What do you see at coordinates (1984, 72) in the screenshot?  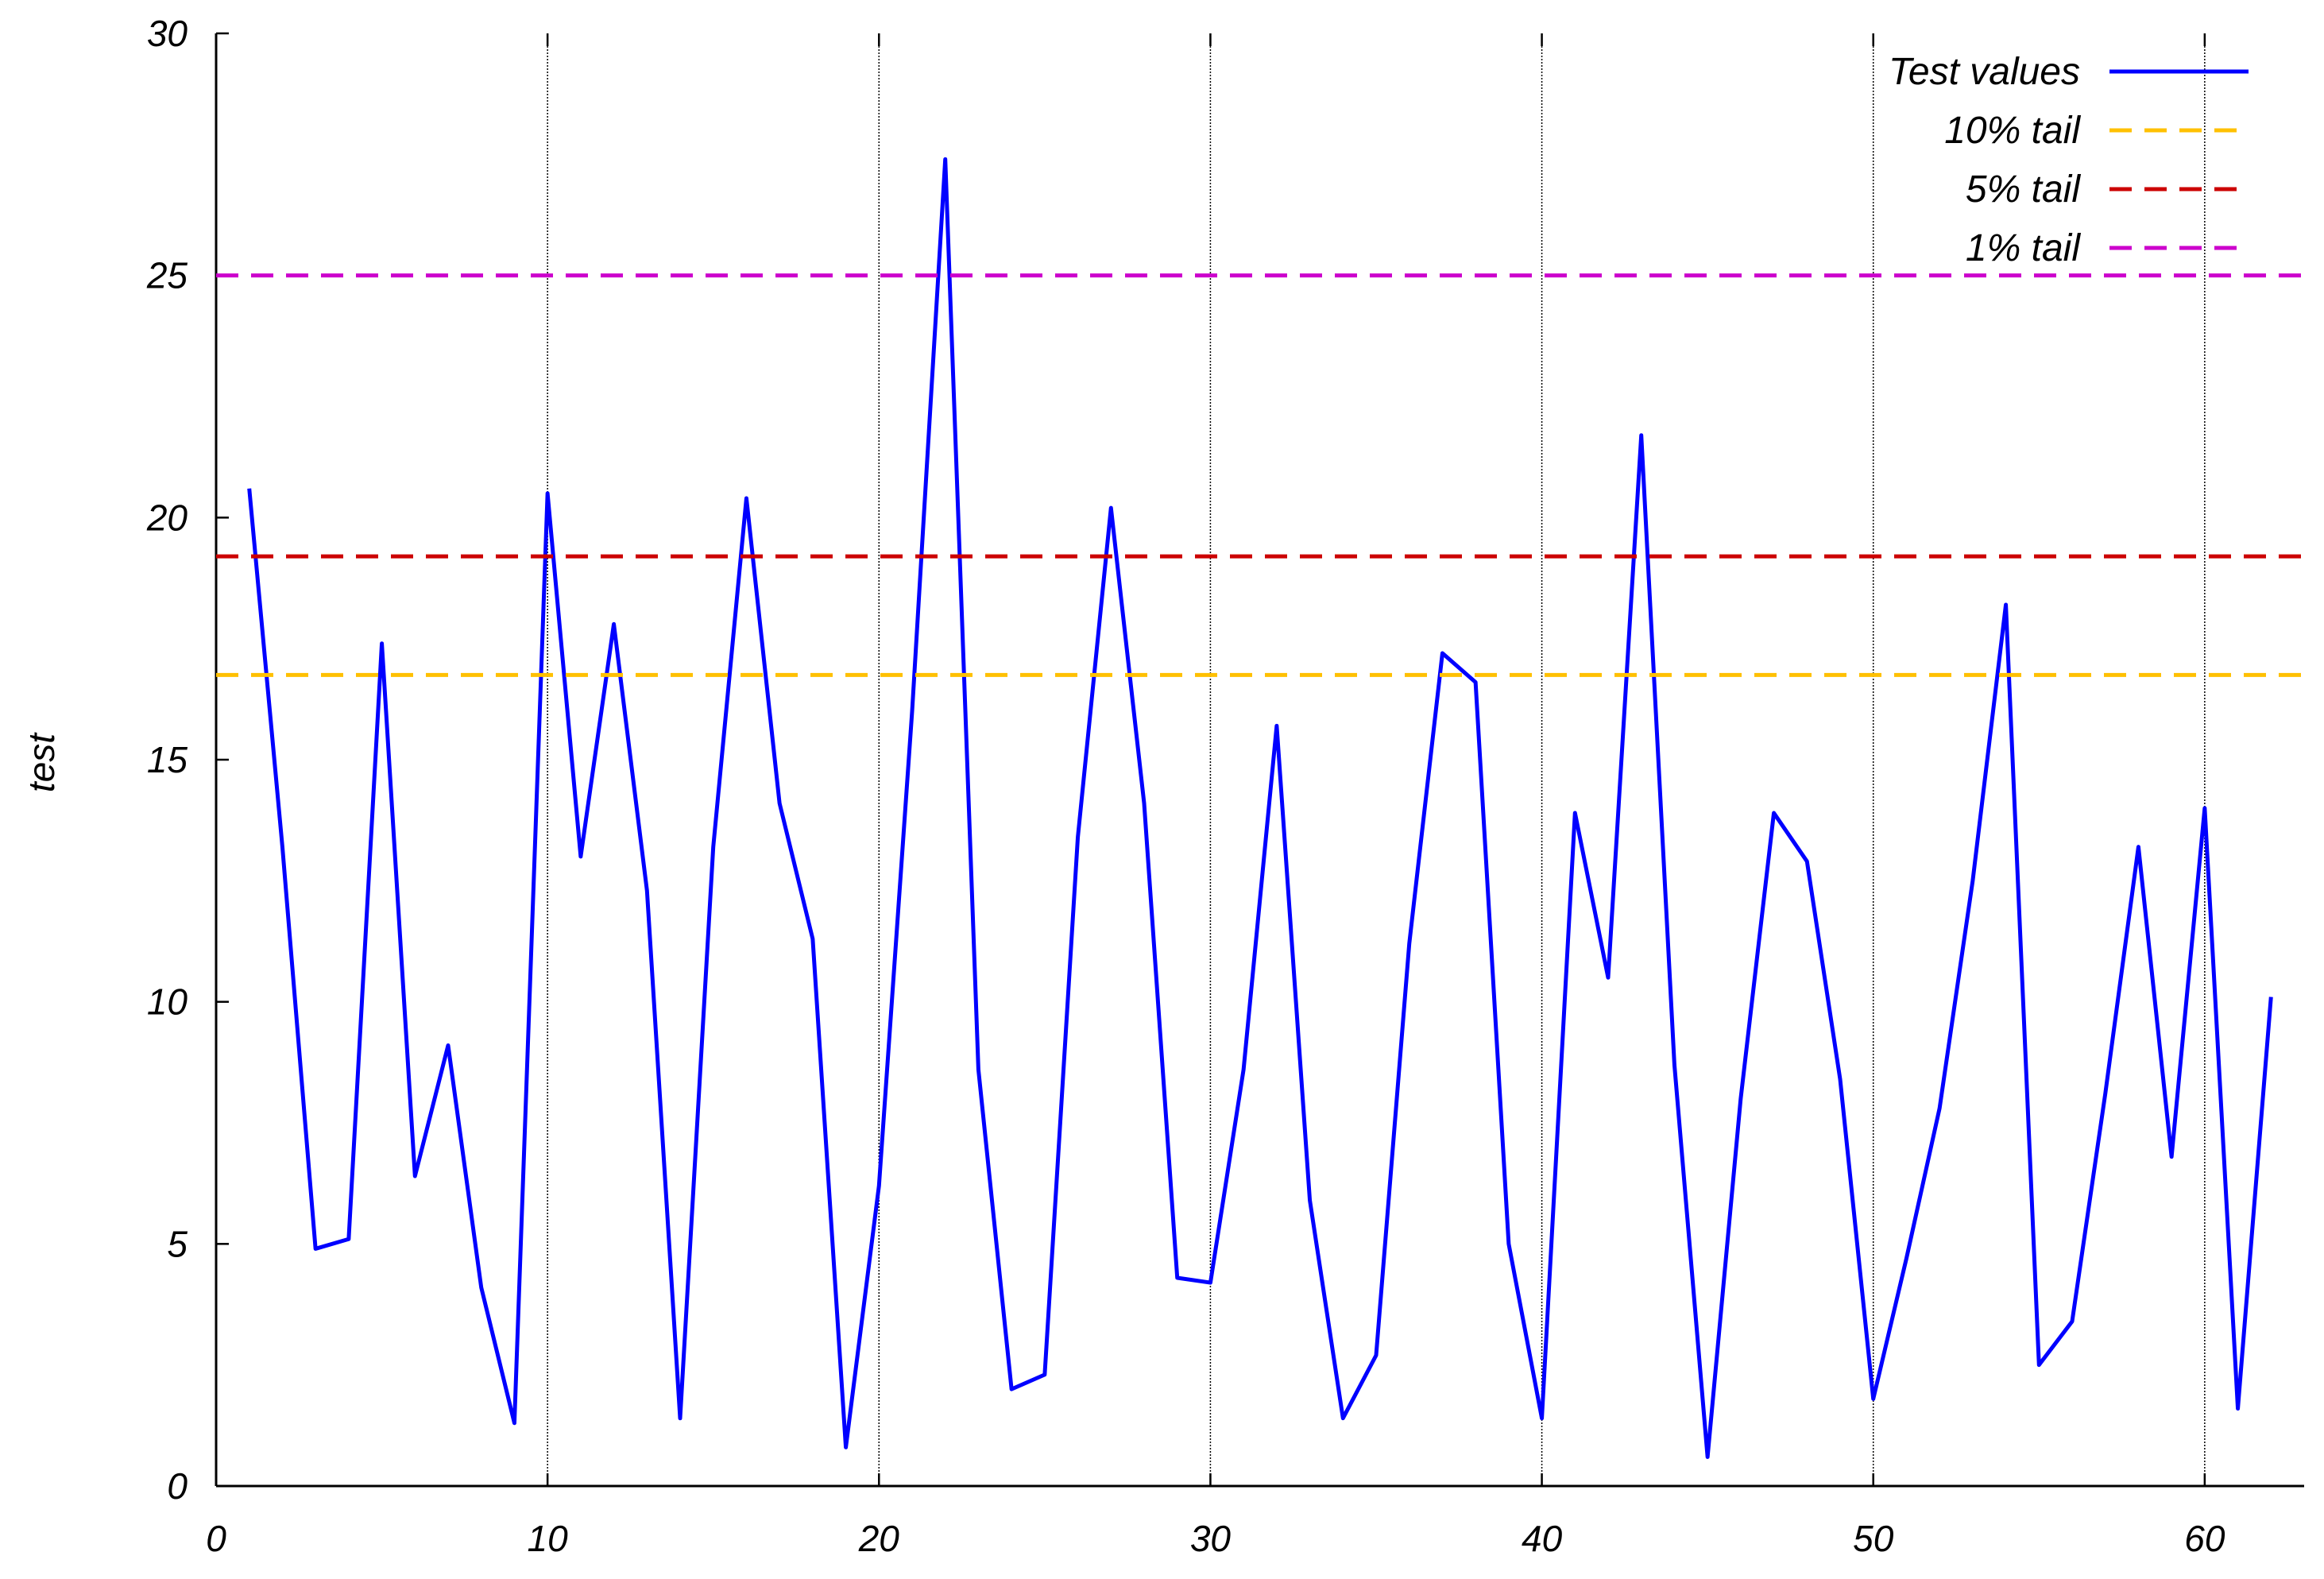 I see `legend-label-0: Test values` at bounding box center [1984, 72].